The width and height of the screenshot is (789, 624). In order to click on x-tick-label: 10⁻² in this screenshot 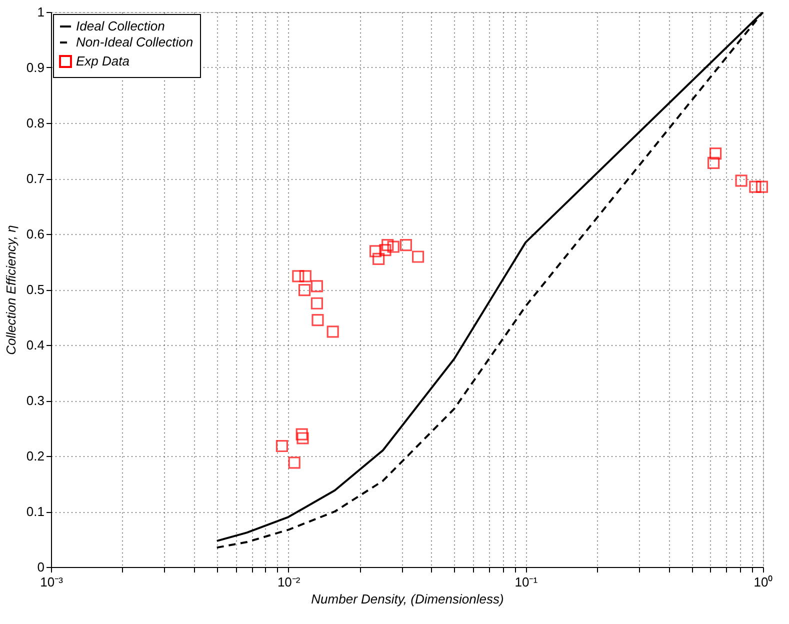, I will do `click(289, 582)`.